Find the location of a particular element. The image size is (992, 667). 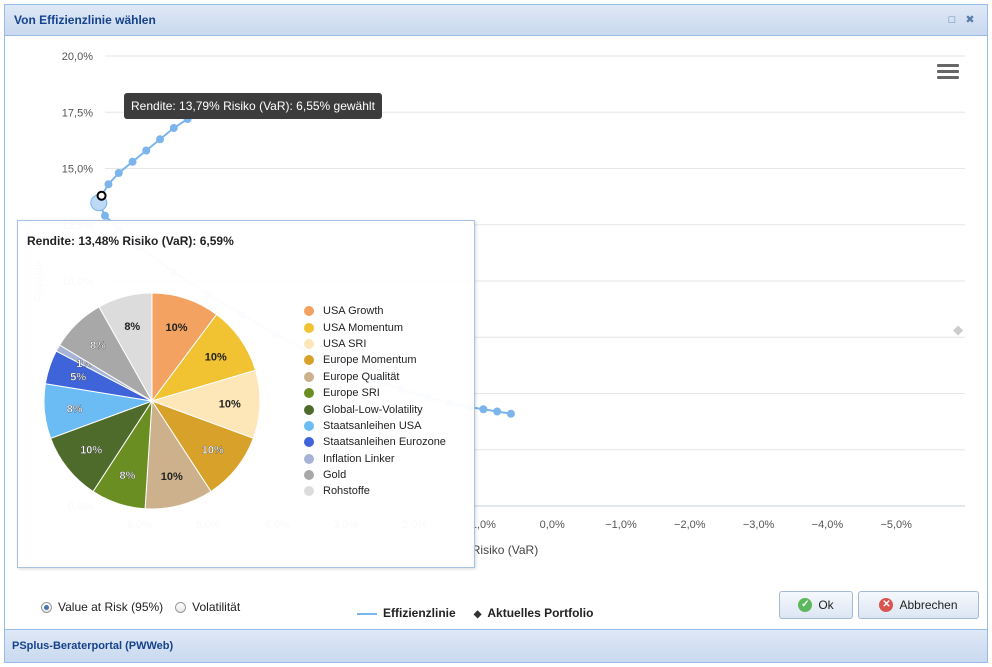

ok-button: ✓ Ok is located at coordinates (816, 605).